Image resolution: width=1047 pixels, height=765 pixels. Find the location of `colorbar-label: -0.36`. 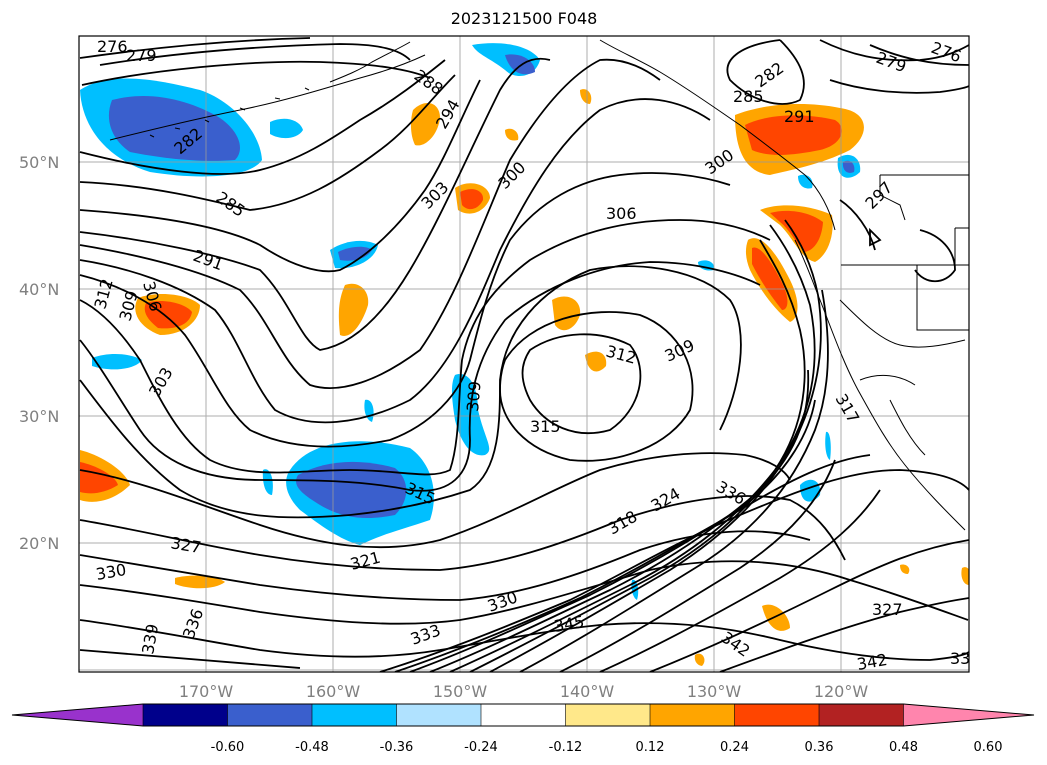

colorbar-label: -0.36 is located at coordinates (397, 747).